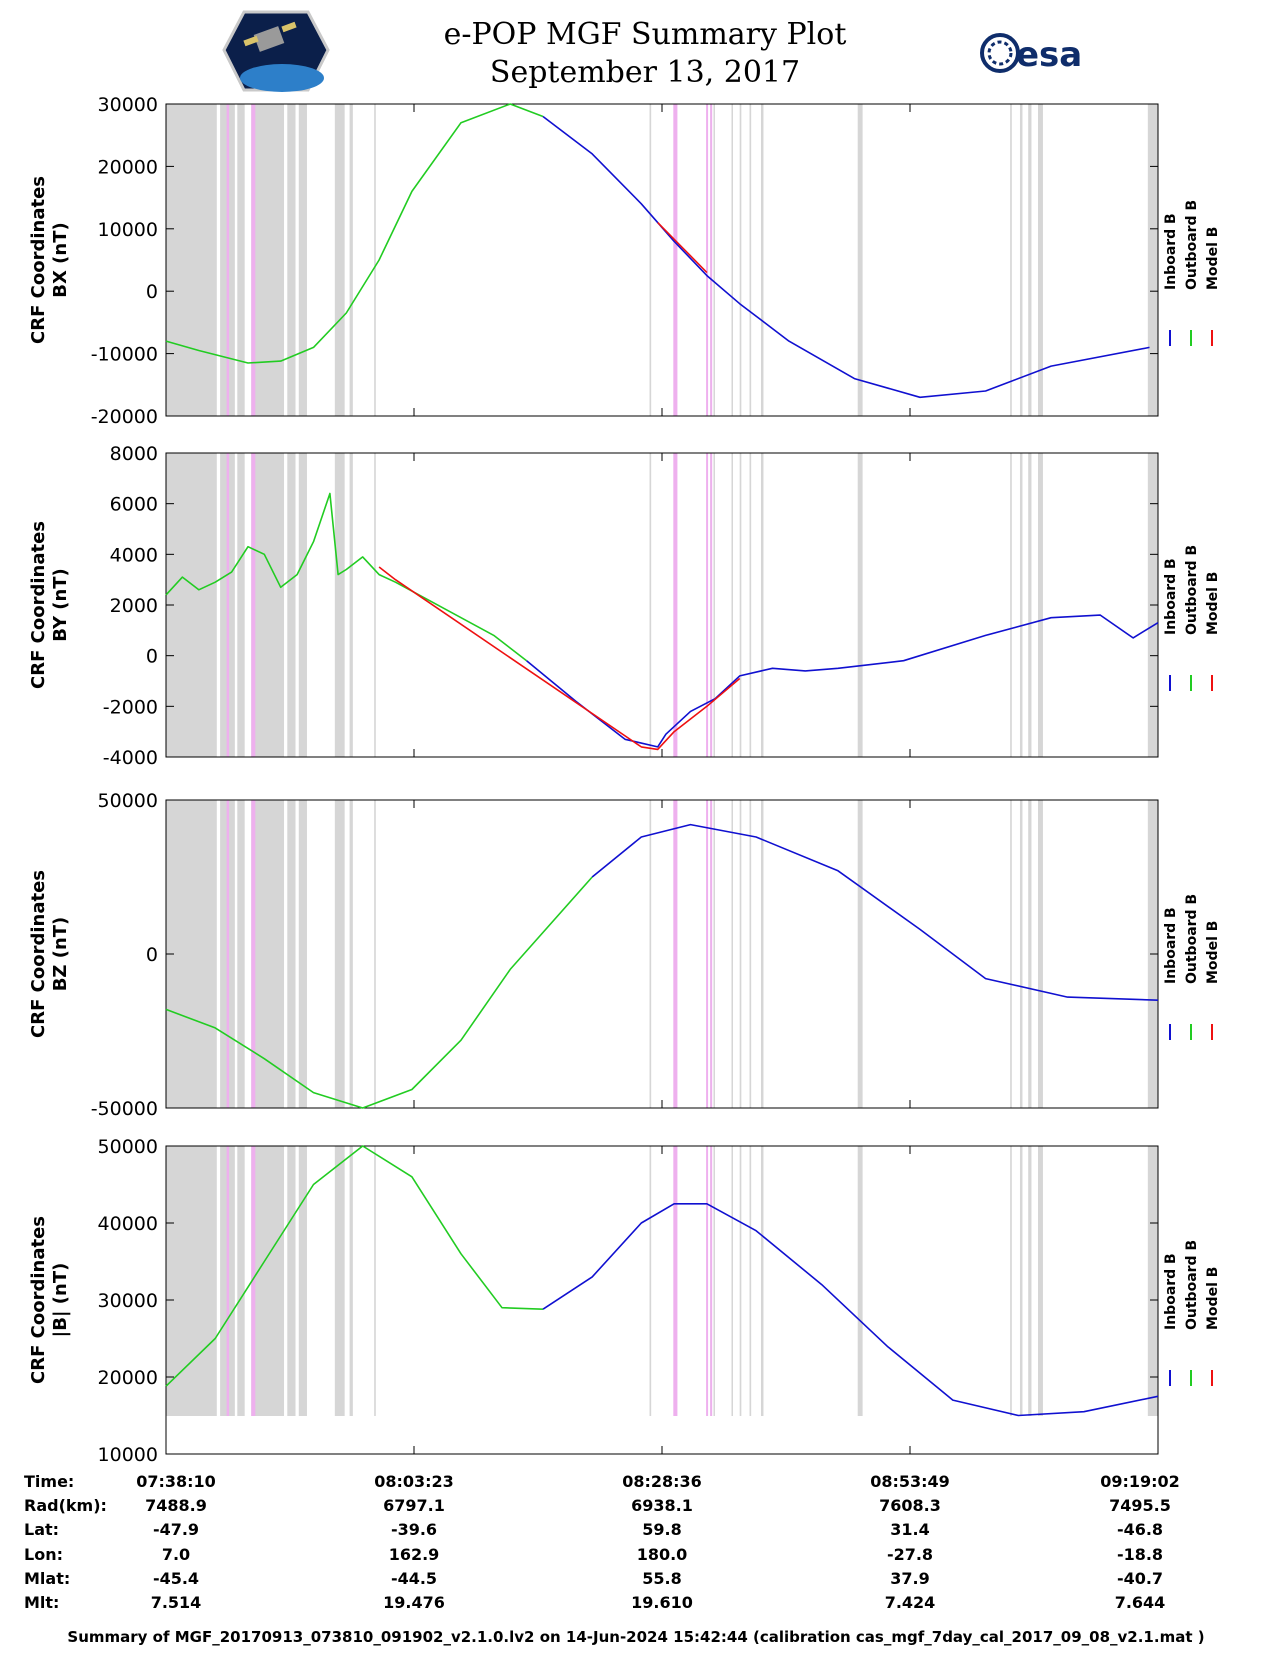 The height and width of the screenshot is (1654, 1275). Describe the element at coordinates (128, 801) in the screenshot. I see `y-tick-label: 50000` at that location.